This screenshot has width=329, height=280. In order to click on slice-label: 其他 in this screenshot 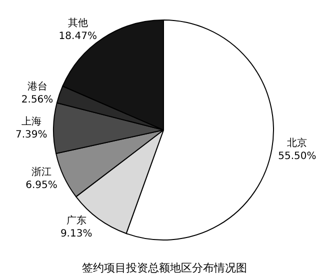, I will do `click(78, 22)`.